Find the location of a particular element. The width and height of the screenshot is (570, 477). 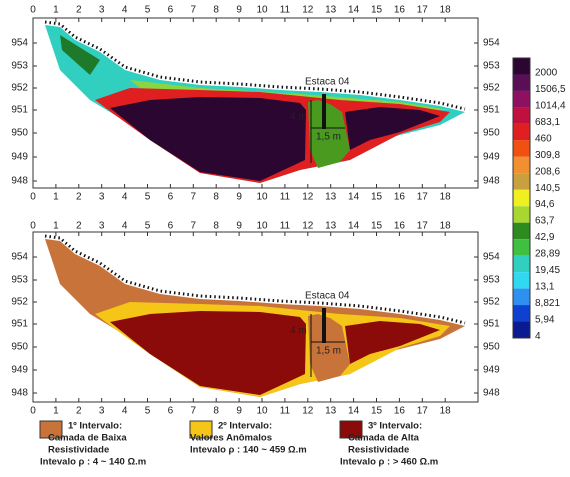

colorbar-label: 94,6 is located at coordinates (545, 204).